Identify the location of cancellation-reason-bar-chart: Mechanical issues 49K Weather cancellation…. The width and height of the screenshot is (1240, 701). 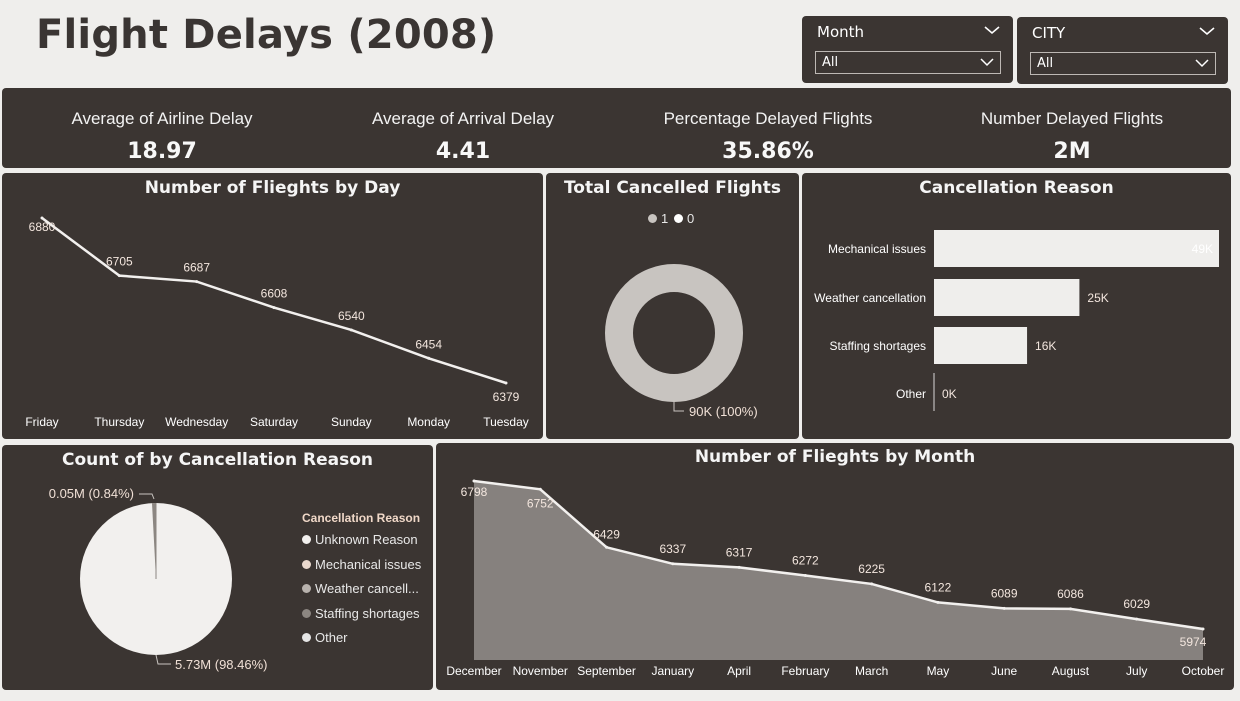
(1016, 320).